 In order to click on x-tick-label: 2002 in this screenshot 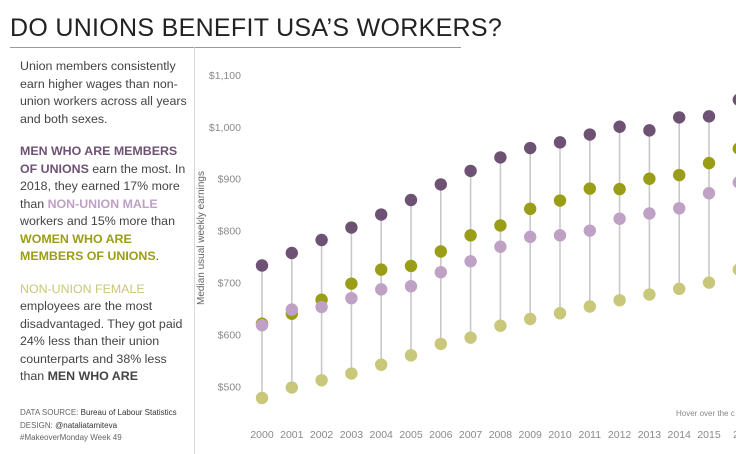, I will do `click(322, 435)`.